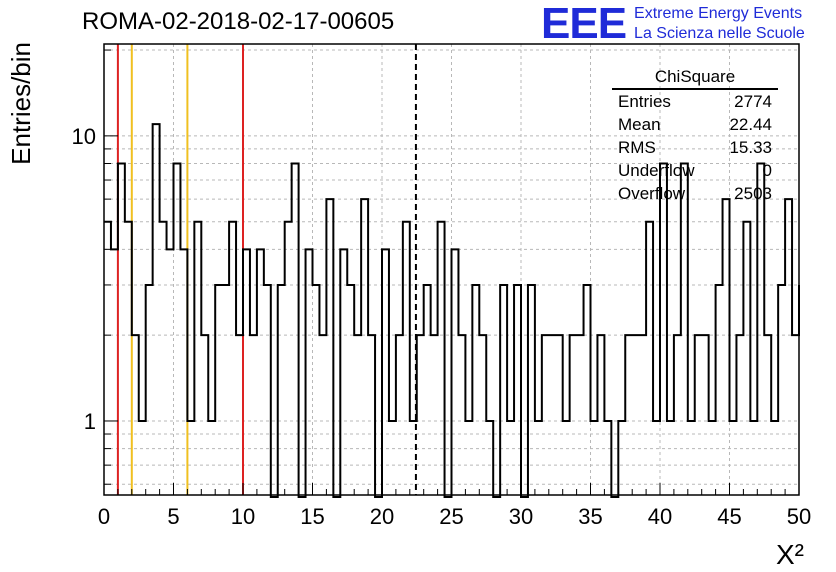  What do you see at coordinates (790, 554) in the screenshot?
I see `x-axis-label: X²` at bounding box center [790, 554].